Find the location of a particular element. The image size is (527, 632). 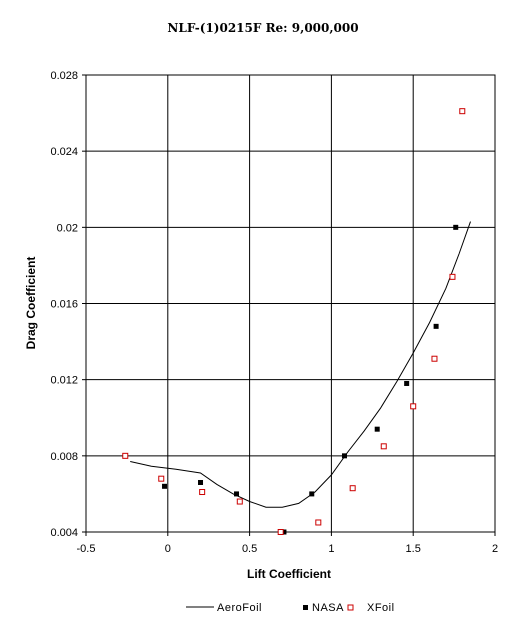

x-axis-label: Lift Coefficient is located at coordinates (289, 574).